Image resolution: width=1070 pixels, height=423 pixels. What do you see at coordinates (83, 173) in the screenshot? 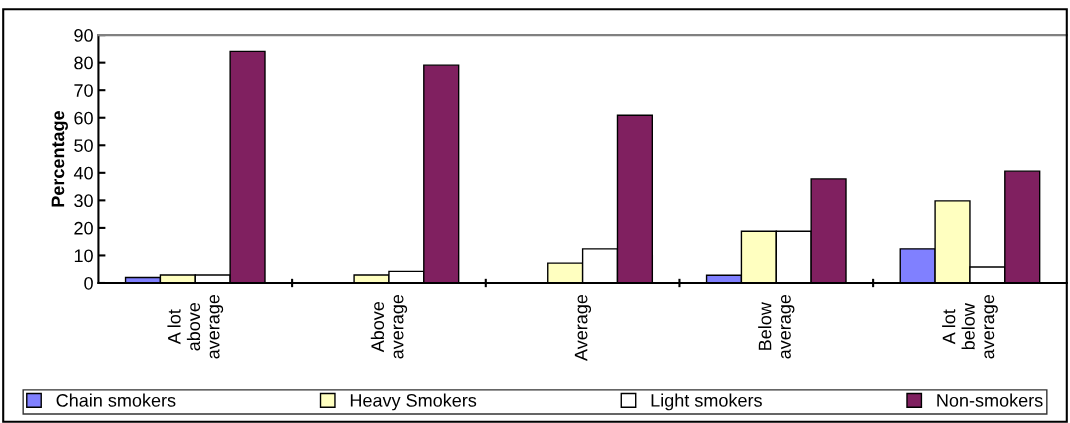
I see `y-tick-label: 40` at bounding box center [83, 173].